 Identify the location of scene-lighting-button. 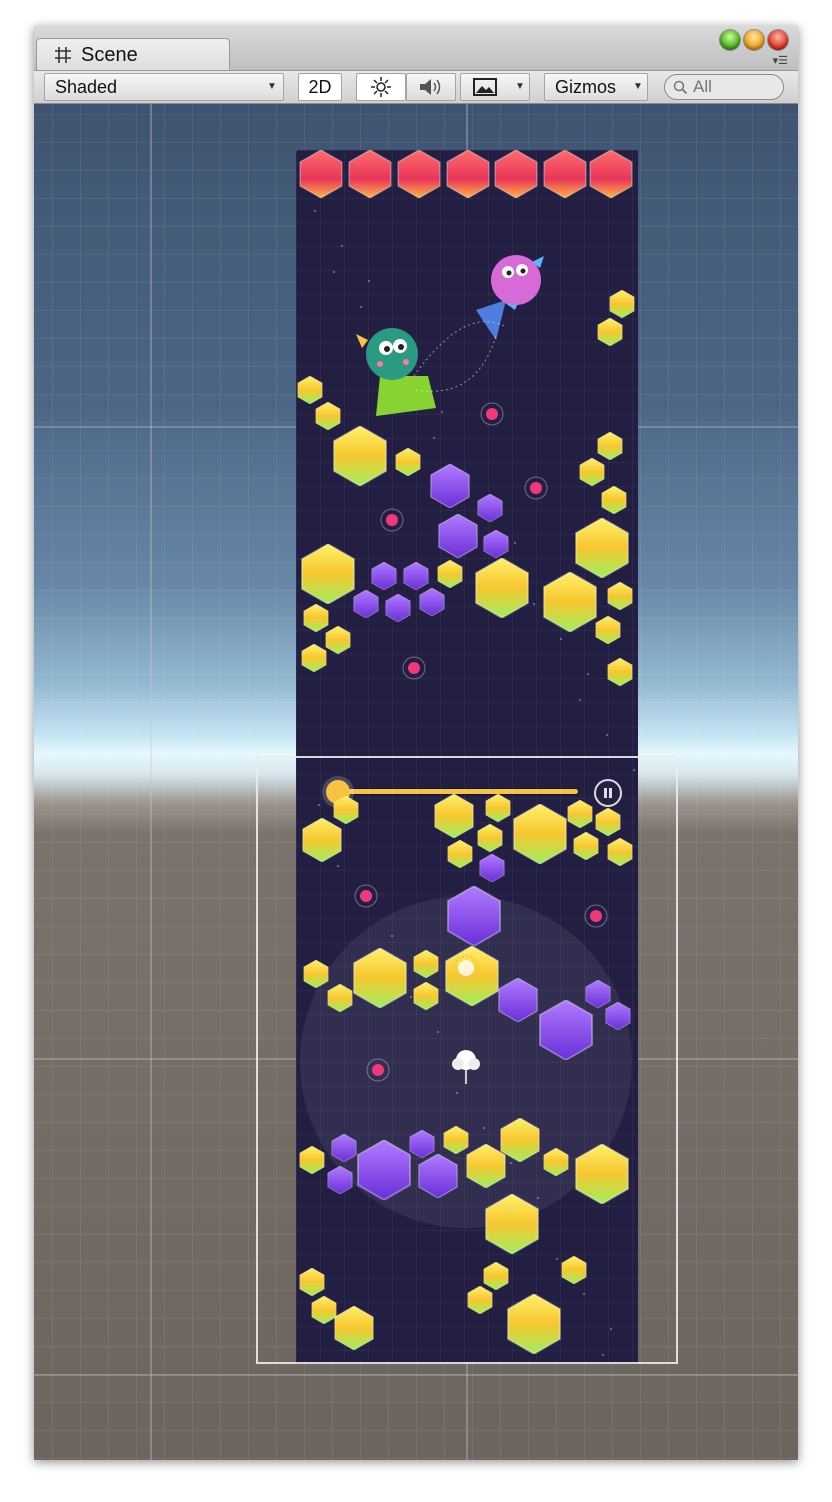
(381, 87).